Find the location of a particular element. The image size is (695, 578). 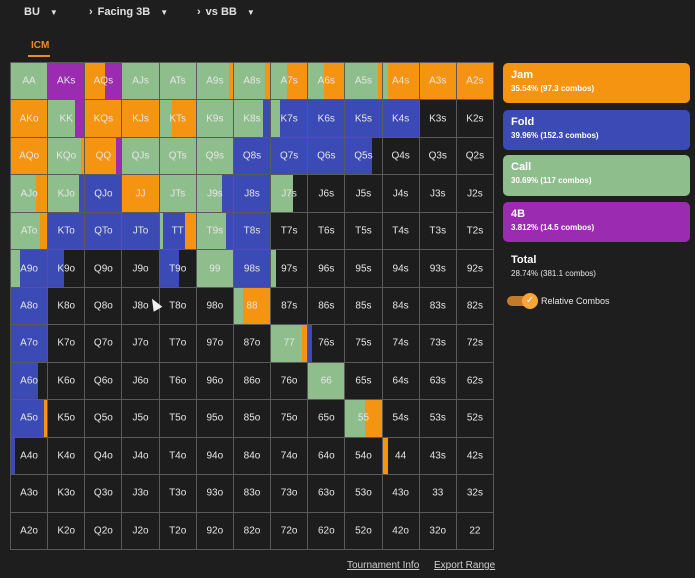

hand-cell: J9o is located at coordinates (140, 268).